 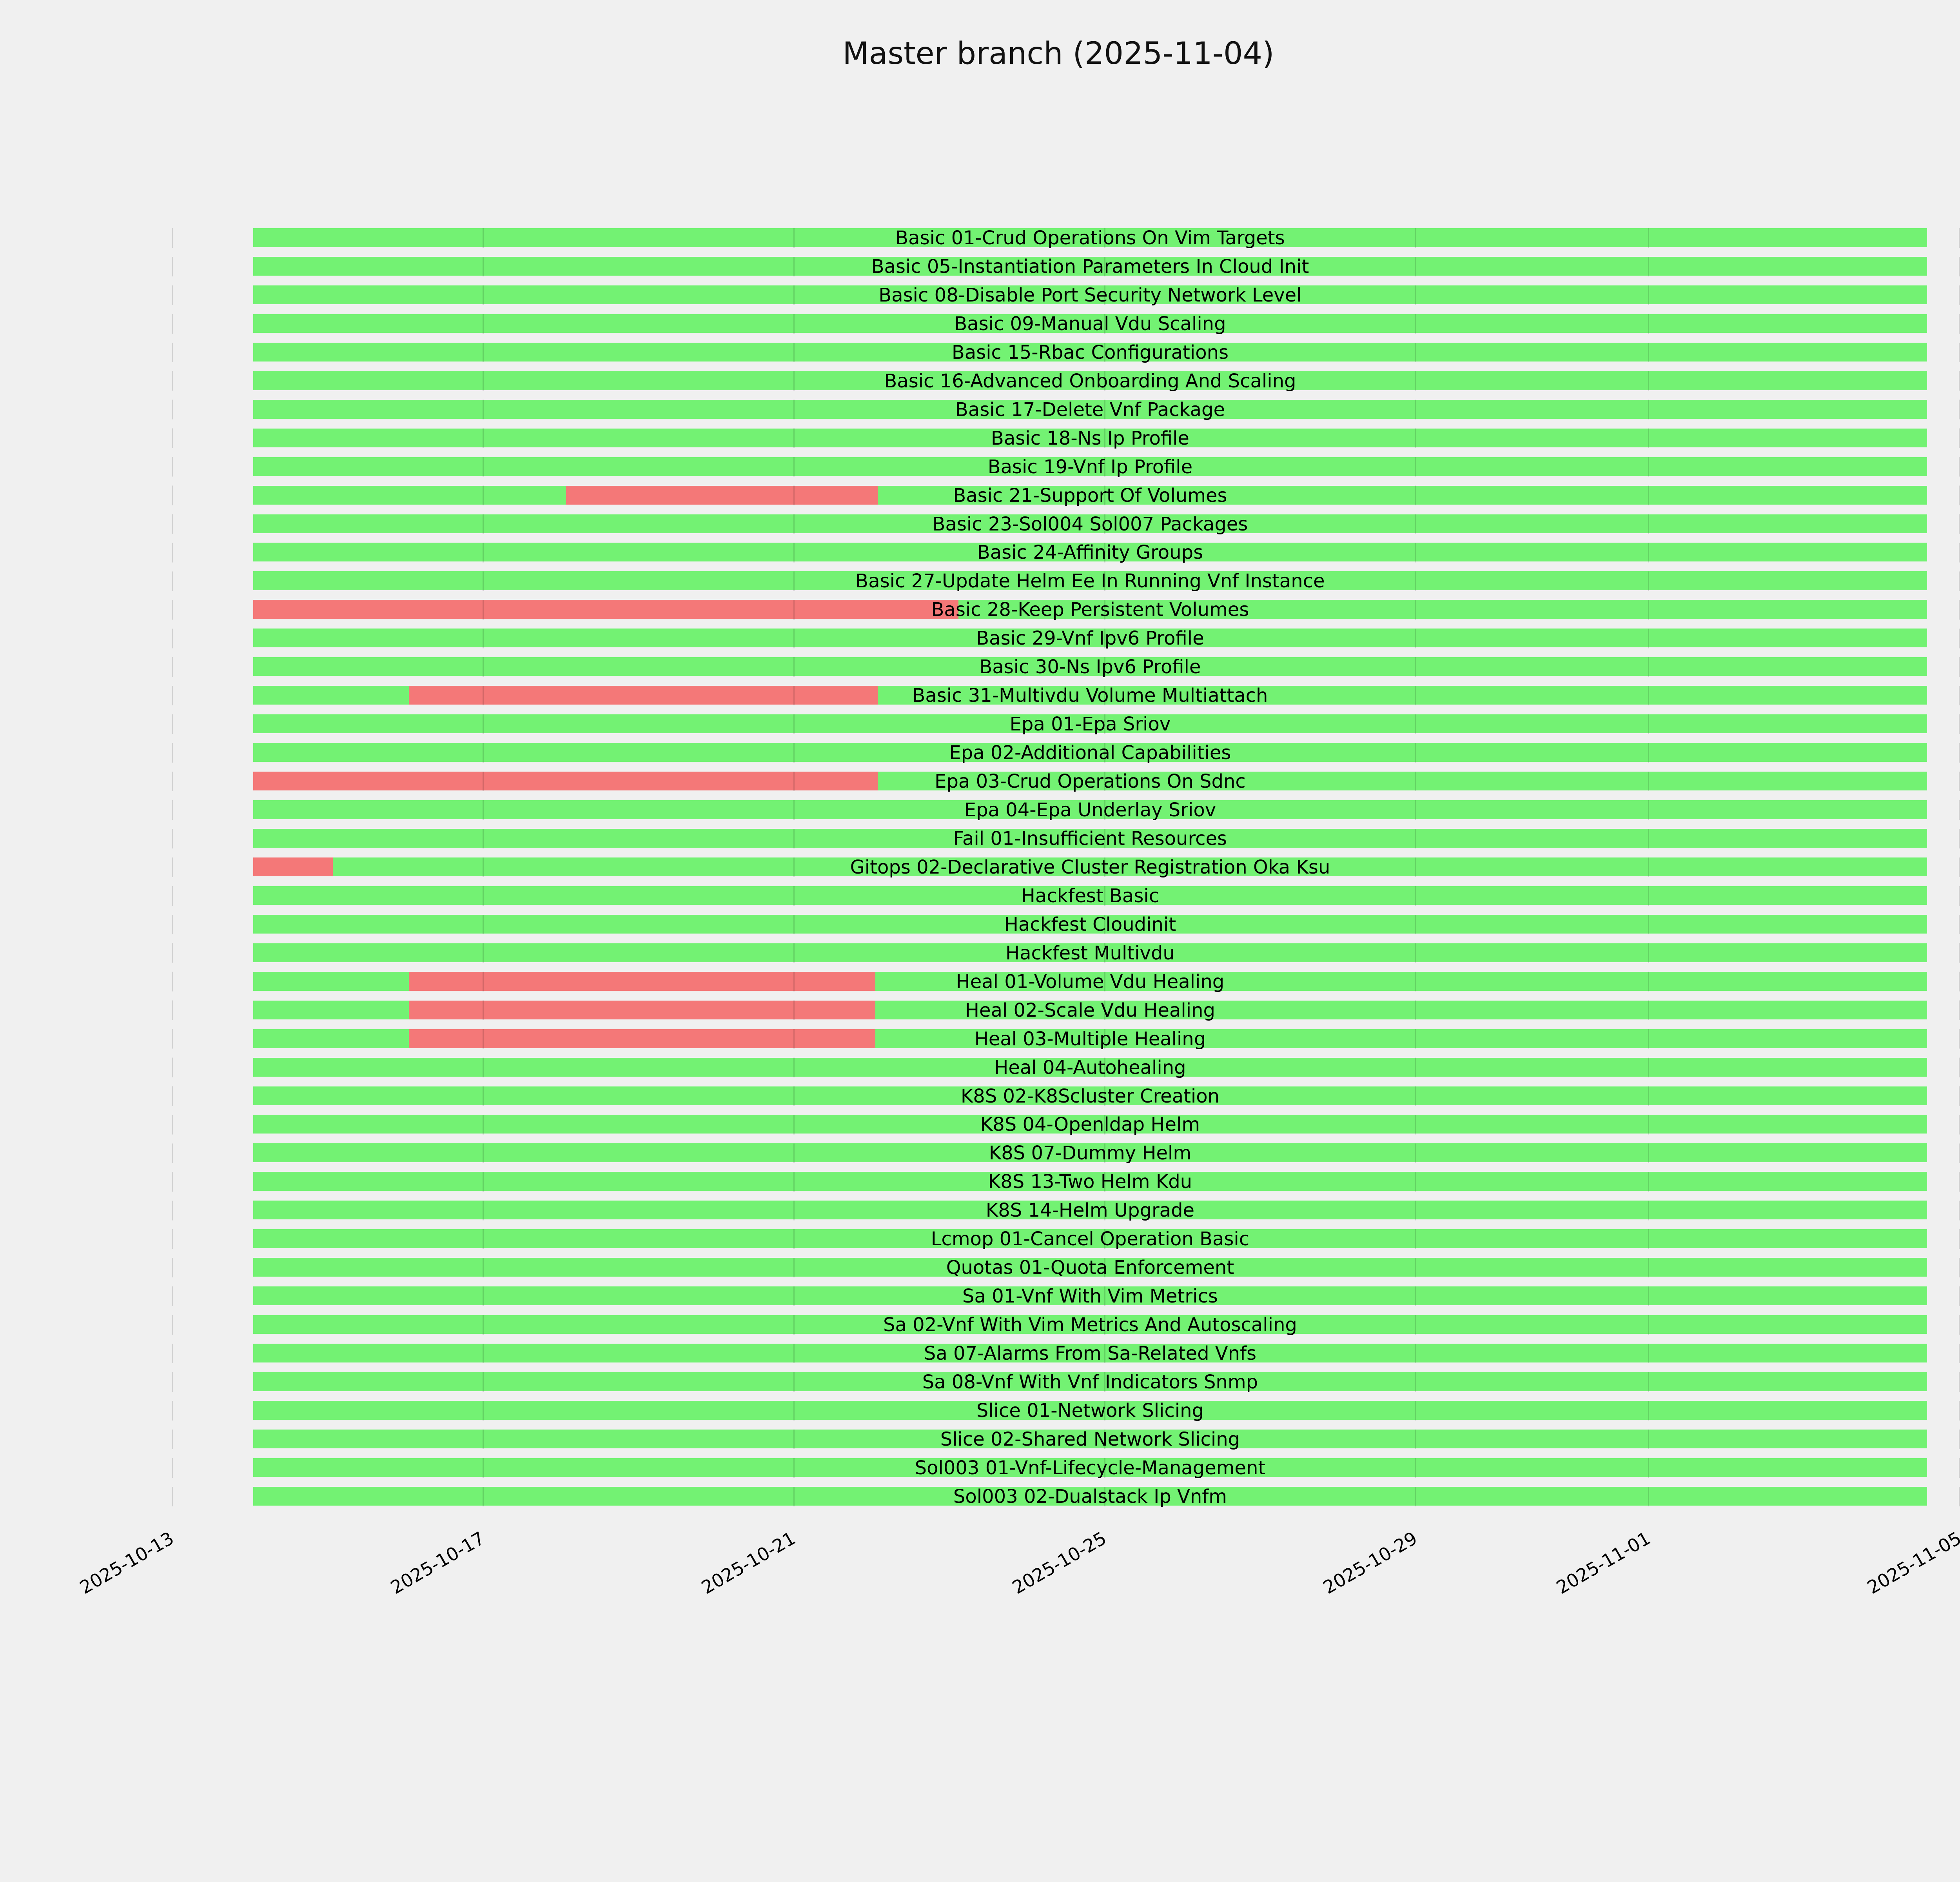 I want to click on task-label: Slice 02-Shared Network Slicing, so click(x=1090, y=1439).